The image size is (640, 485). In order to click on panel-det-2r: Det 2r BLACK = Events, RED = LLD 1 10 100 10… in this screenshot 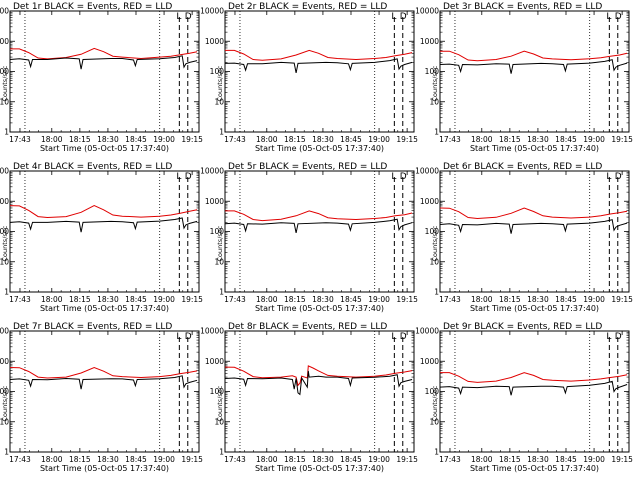, I will do `click(309, 77)`.